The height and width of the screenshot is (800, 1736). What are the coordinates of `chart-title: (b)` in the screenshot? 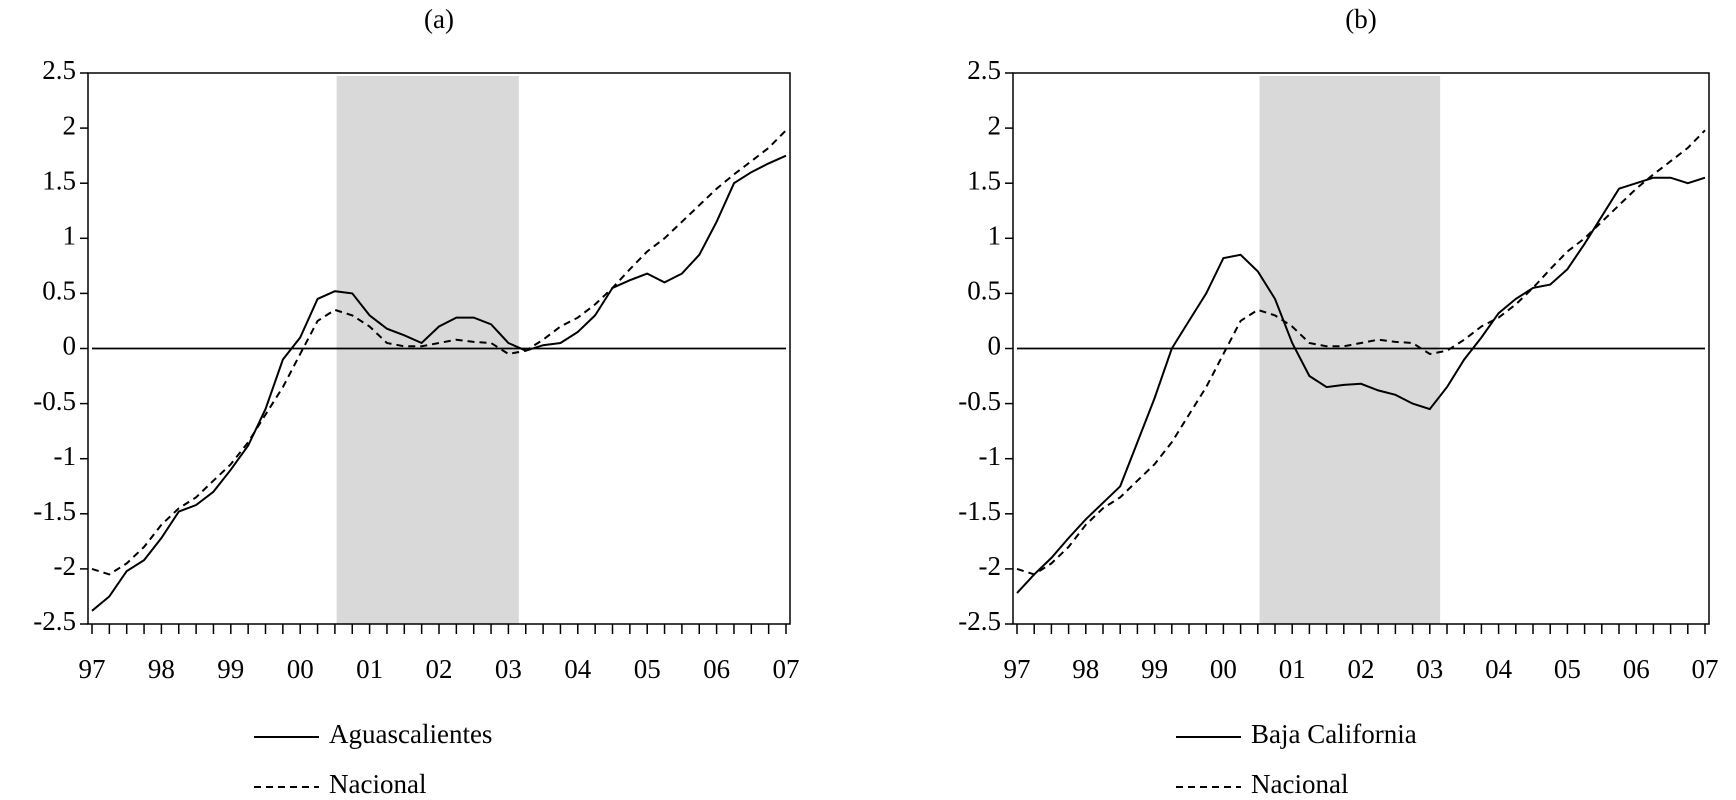 It's located at (1360, 19).